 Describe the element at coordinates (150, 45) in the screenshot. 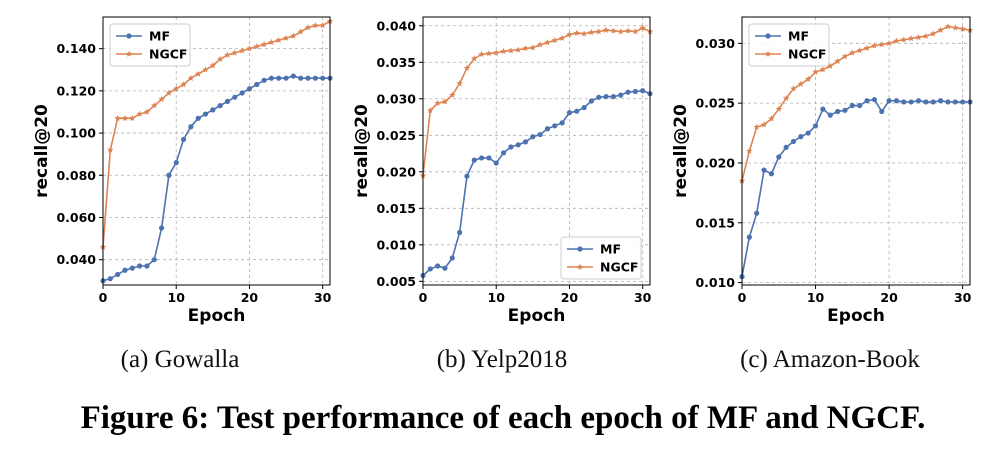

I see `legend: MF NGCF` at that location.